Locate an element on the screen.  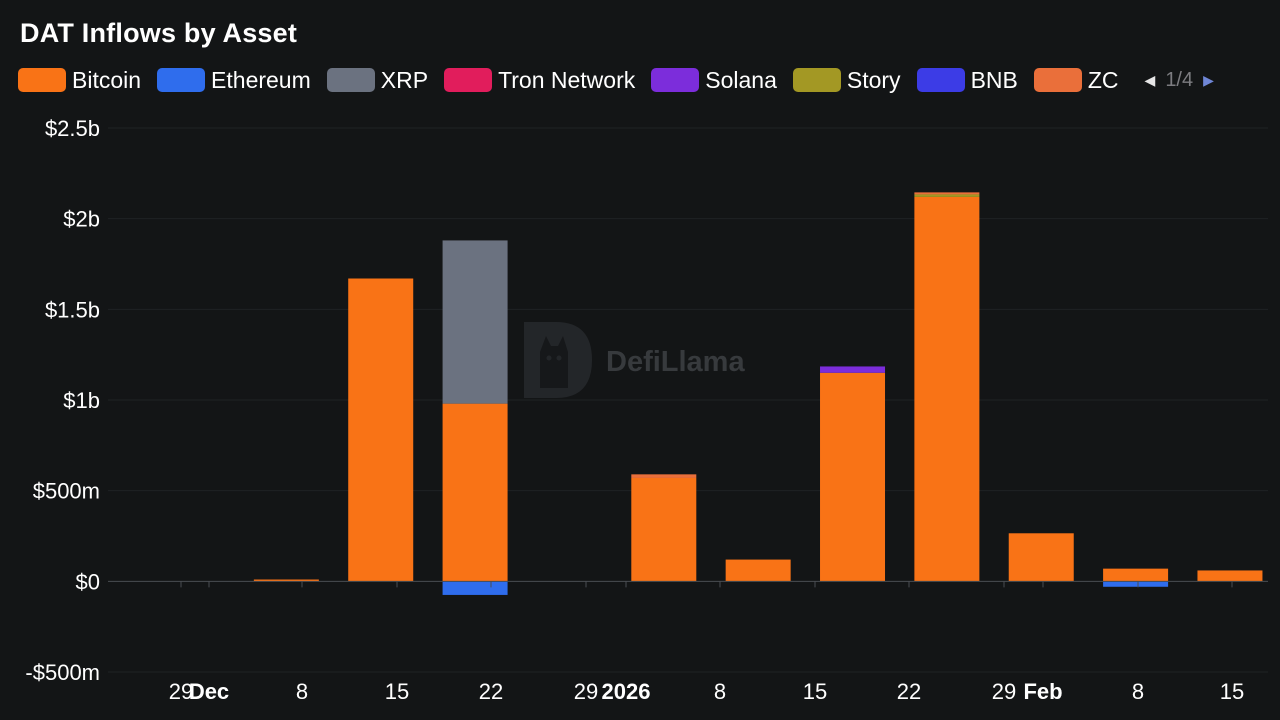
legend-item-solana: Solana is located at coordinates (714, 80).